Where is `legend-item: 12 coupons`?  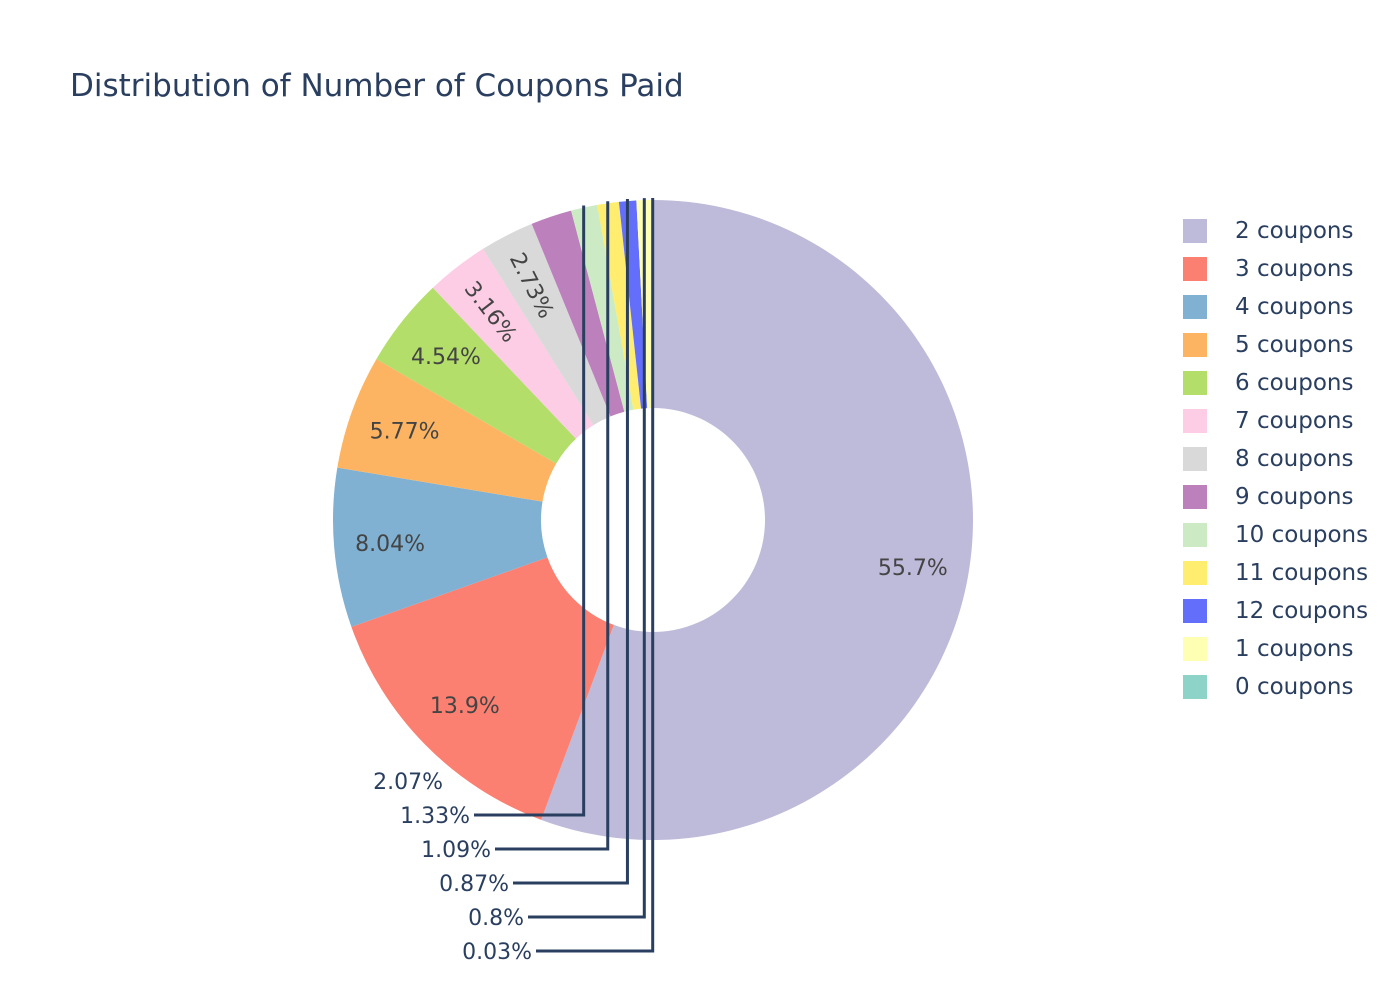 legend-item: 12 coupons is located at coordinates (1275, 611).